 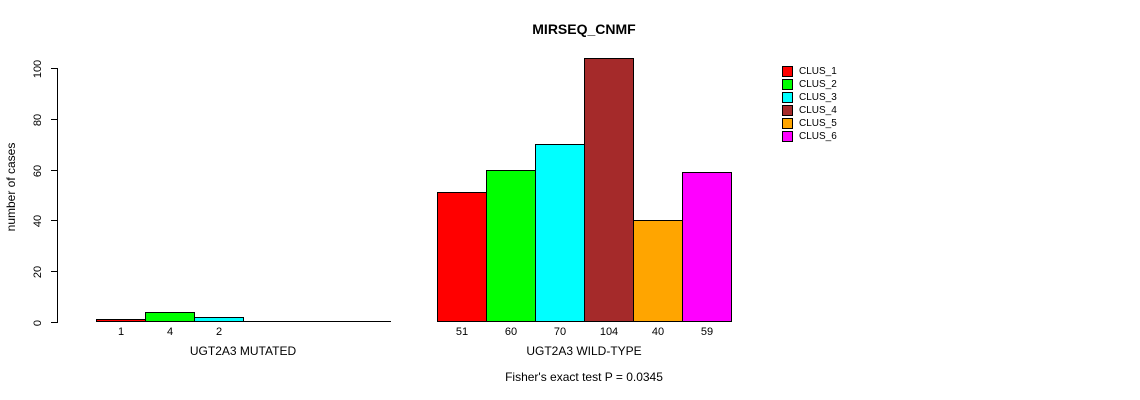 I want to click on legend-label: CLUS_5, so click(x=818, y=123).